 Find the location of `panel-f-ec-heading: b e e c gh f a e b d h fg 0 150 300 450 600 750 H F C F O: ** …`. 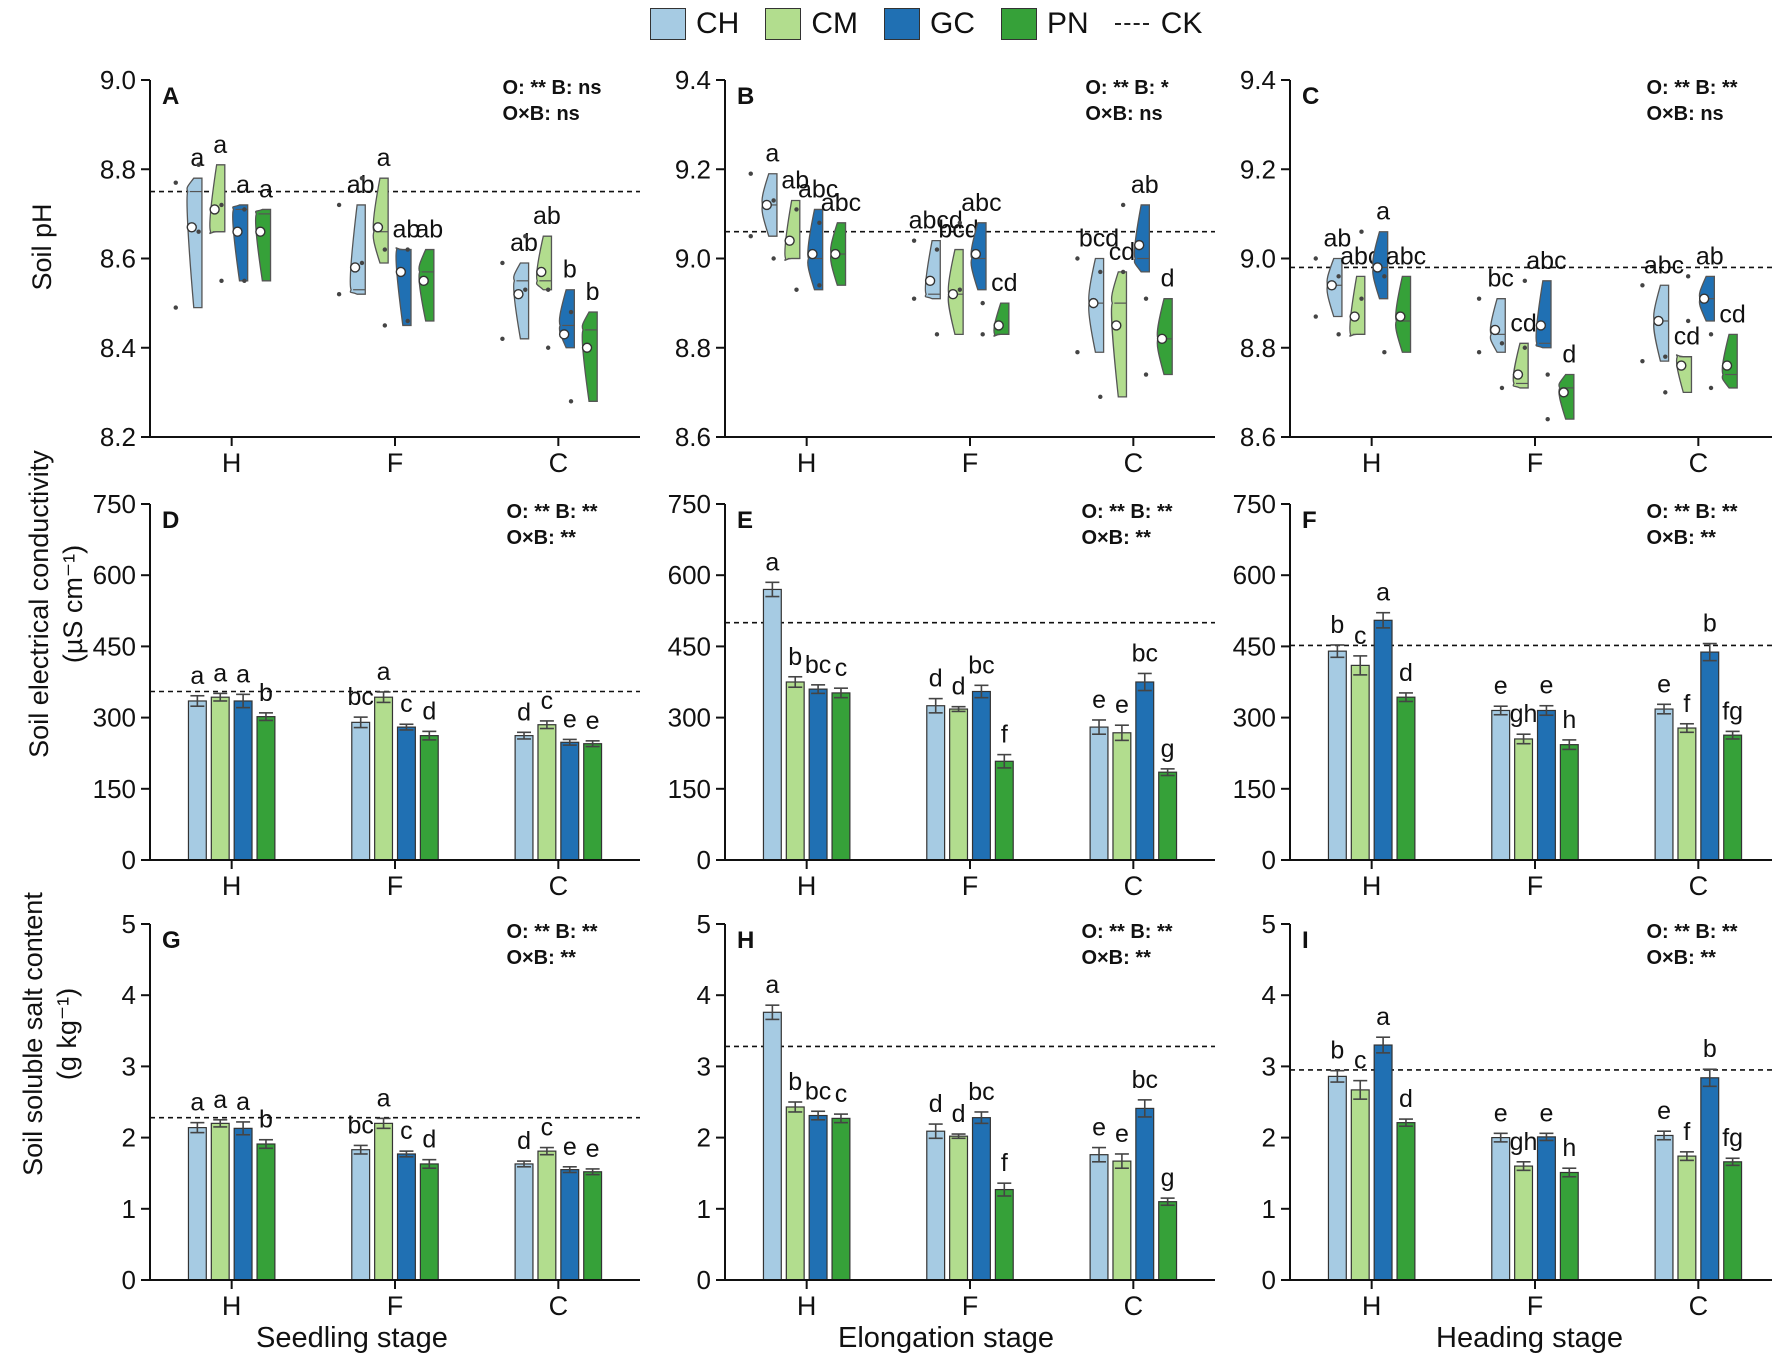

panel-f-ec-heading: b e e c gh f a e b d h fg 0 150 300 450 600 750 H F C F O: ** … is located at coordinates (1502, 695).